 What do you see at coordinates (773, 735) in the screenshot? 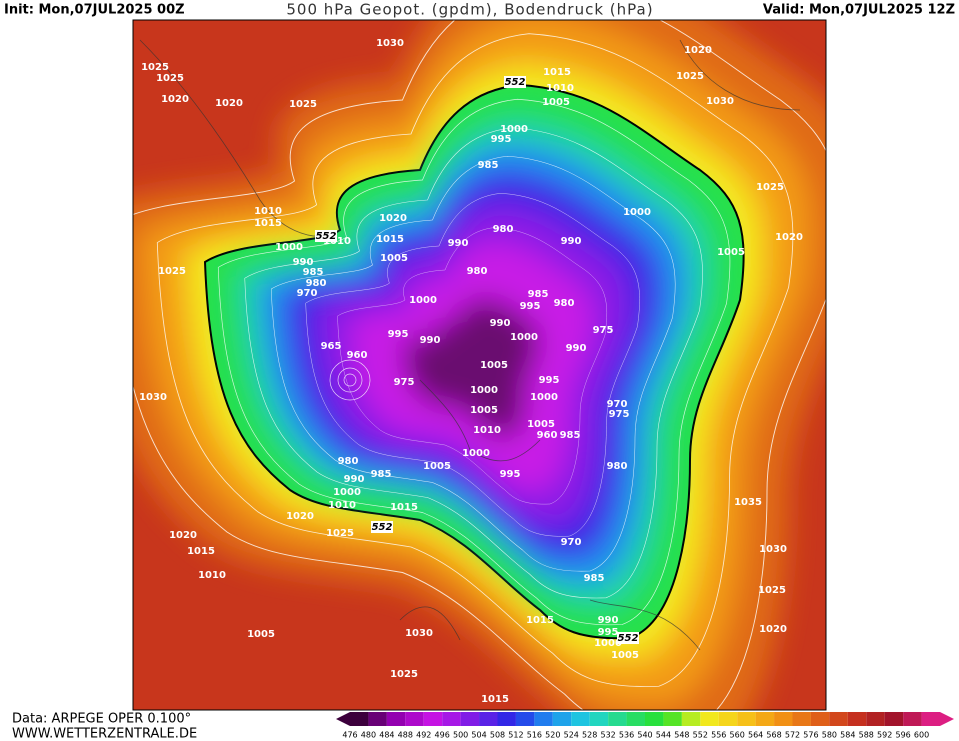
I see `colorbar-label: 568` at bounding box center [773, 735].